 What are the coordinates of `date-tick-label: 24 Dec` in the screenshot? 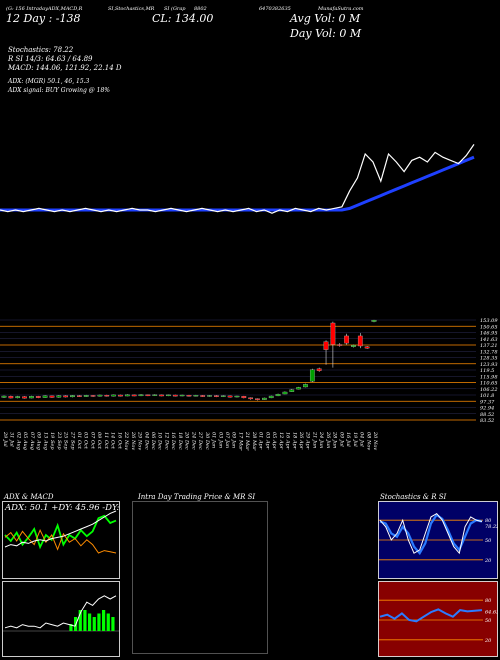 It's located at (193, 440).